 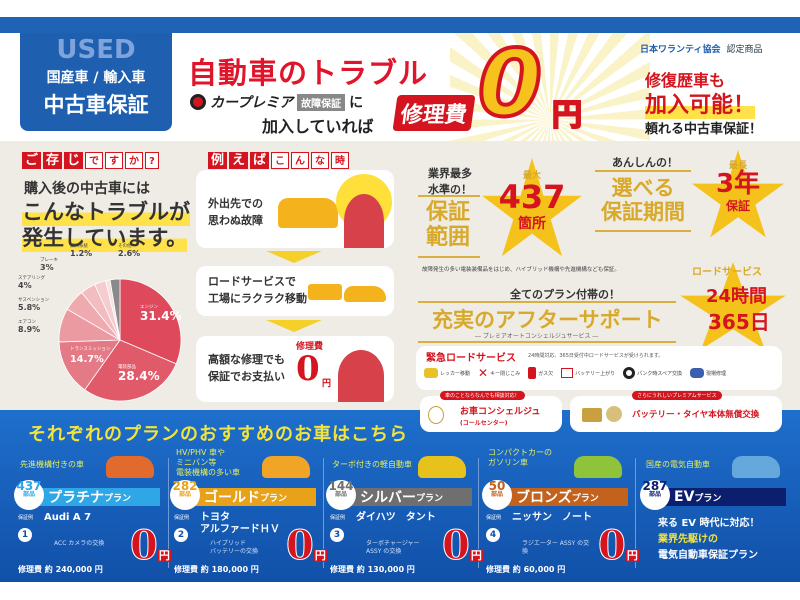 What do you see at coordinates (532, 224) in the screenshot?
I see `star-unit: 箇所` at bounding box center [532, 224].